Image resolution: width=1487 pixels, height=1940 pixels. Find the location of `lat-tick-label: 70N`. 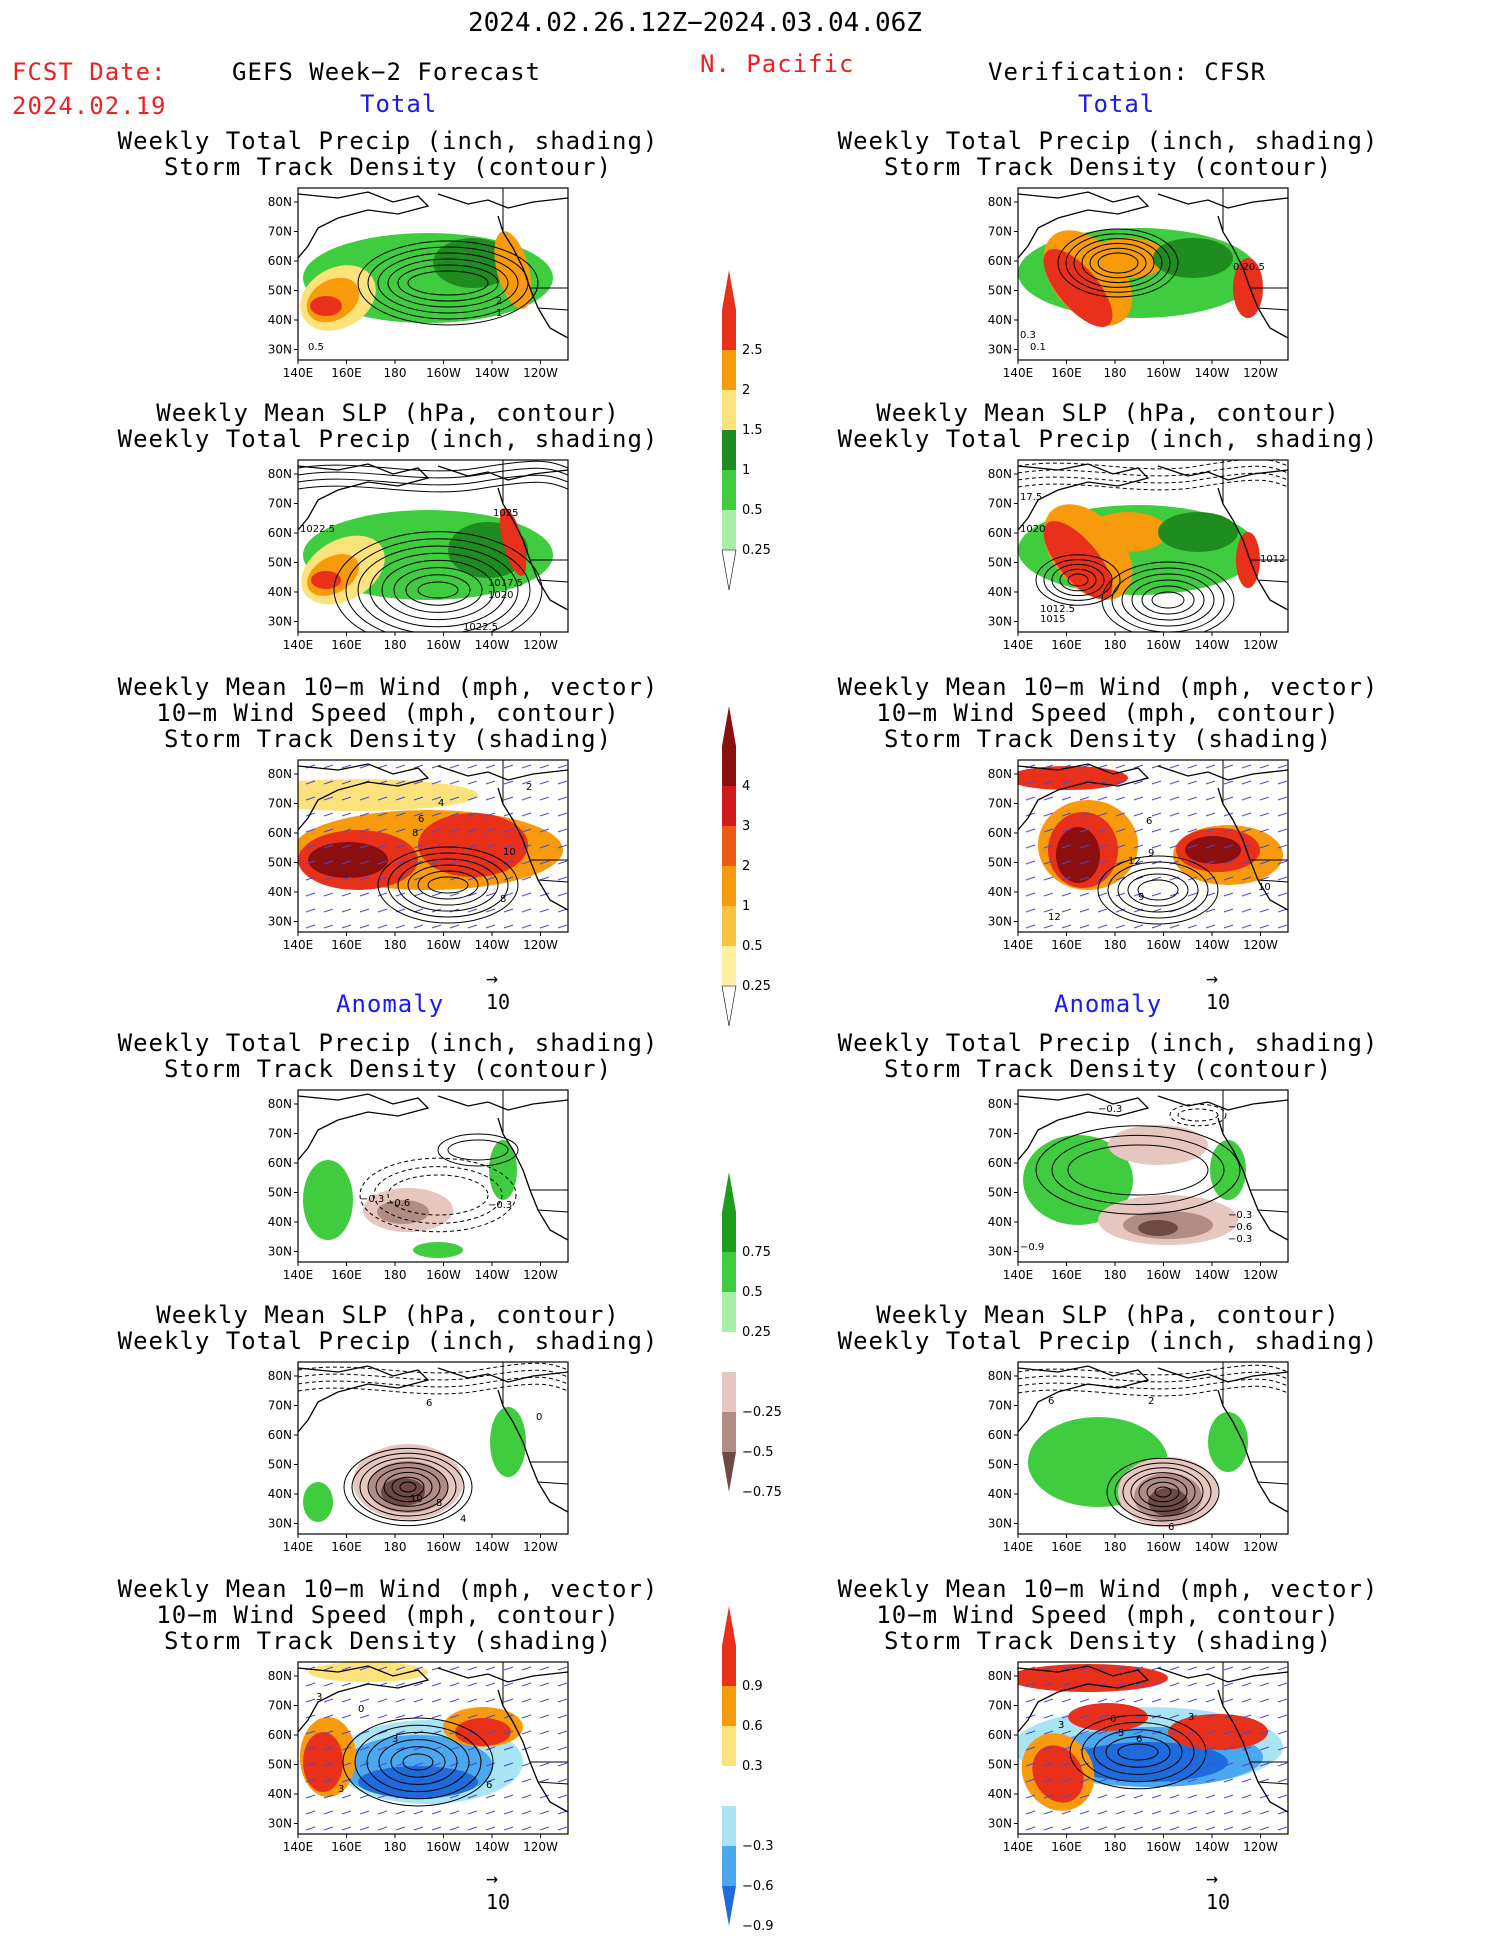

lat-tick-label: 70N is located at coordinates (280, 504).